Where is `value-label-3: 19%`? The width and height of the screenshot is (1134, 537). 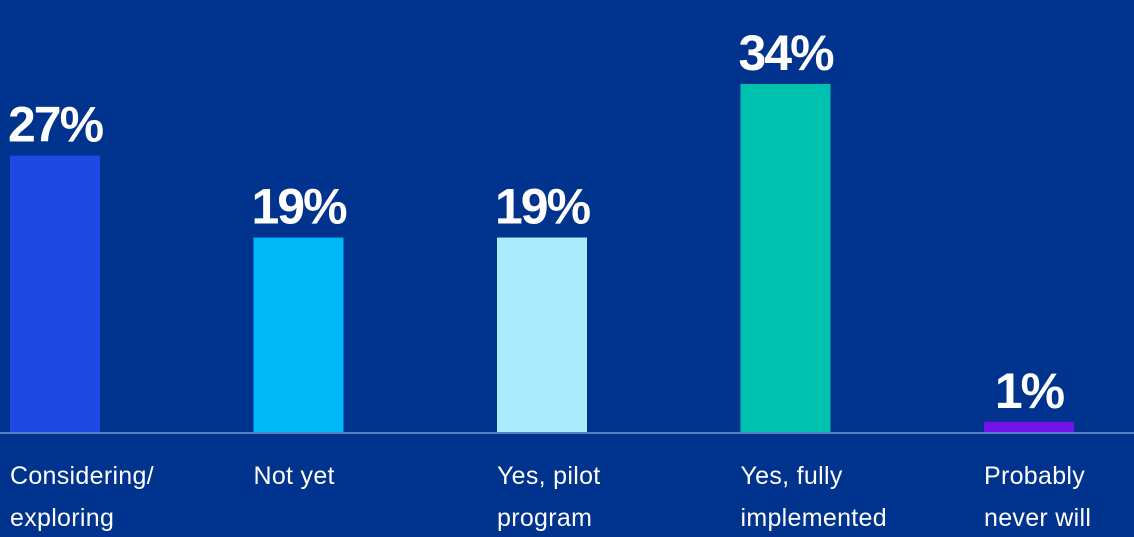
value-label-3: 19% is located at coordinates (543, 207).